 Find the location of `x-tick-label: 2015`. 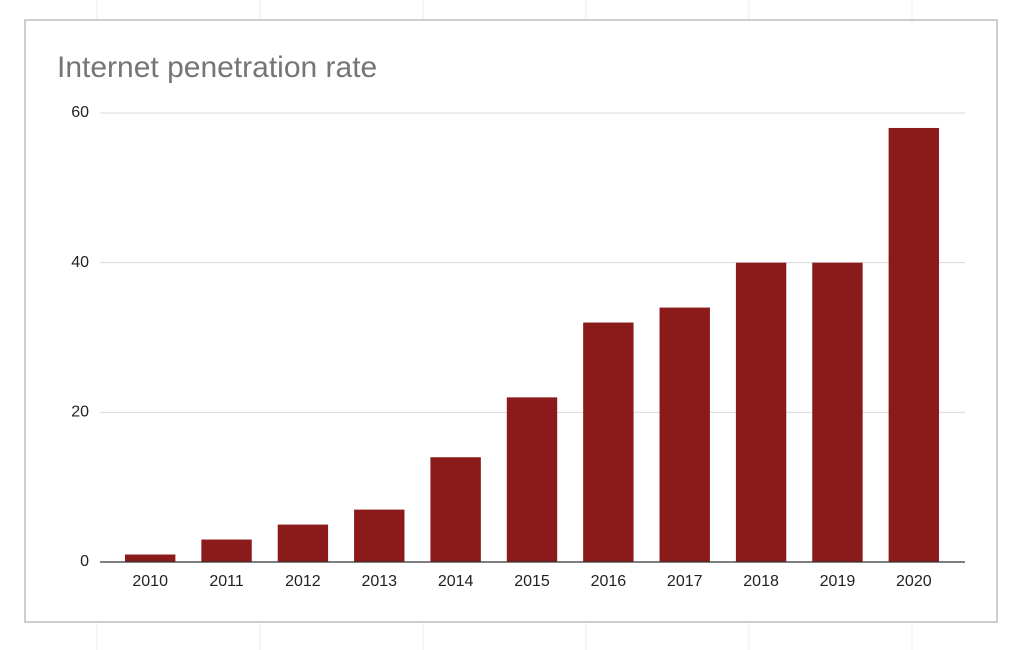

x-tick-label: 2015 is located at coordinates (532, 581).